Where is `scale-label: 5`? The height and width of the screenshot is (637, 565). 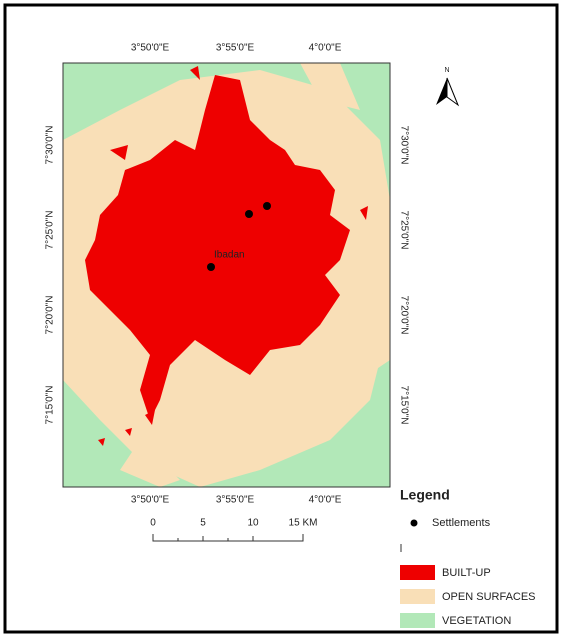 scale-label: 5 is located at coordinates (203, 523).